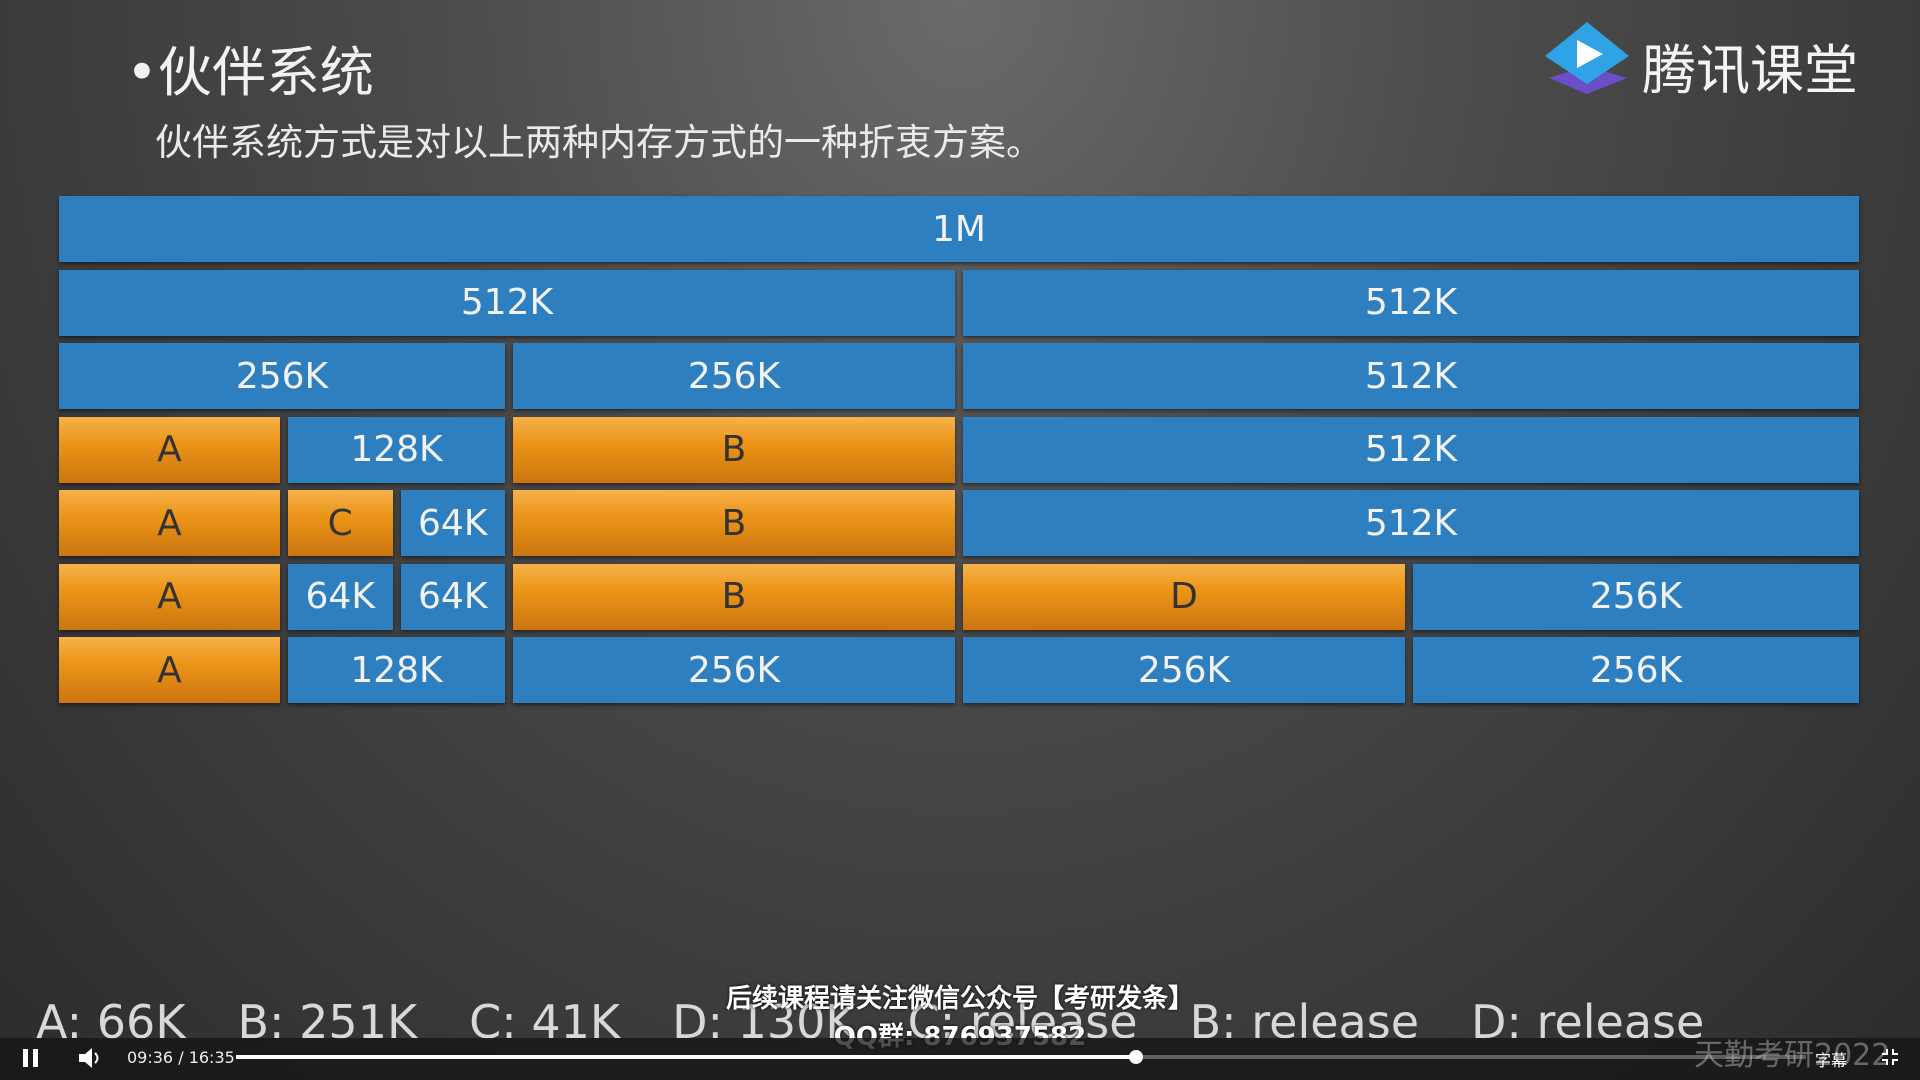 The image size is (1920, 1080). I want to click on overlay-notice: 后续课程请关注微信公众号【考研发条】, so click(959, 999).